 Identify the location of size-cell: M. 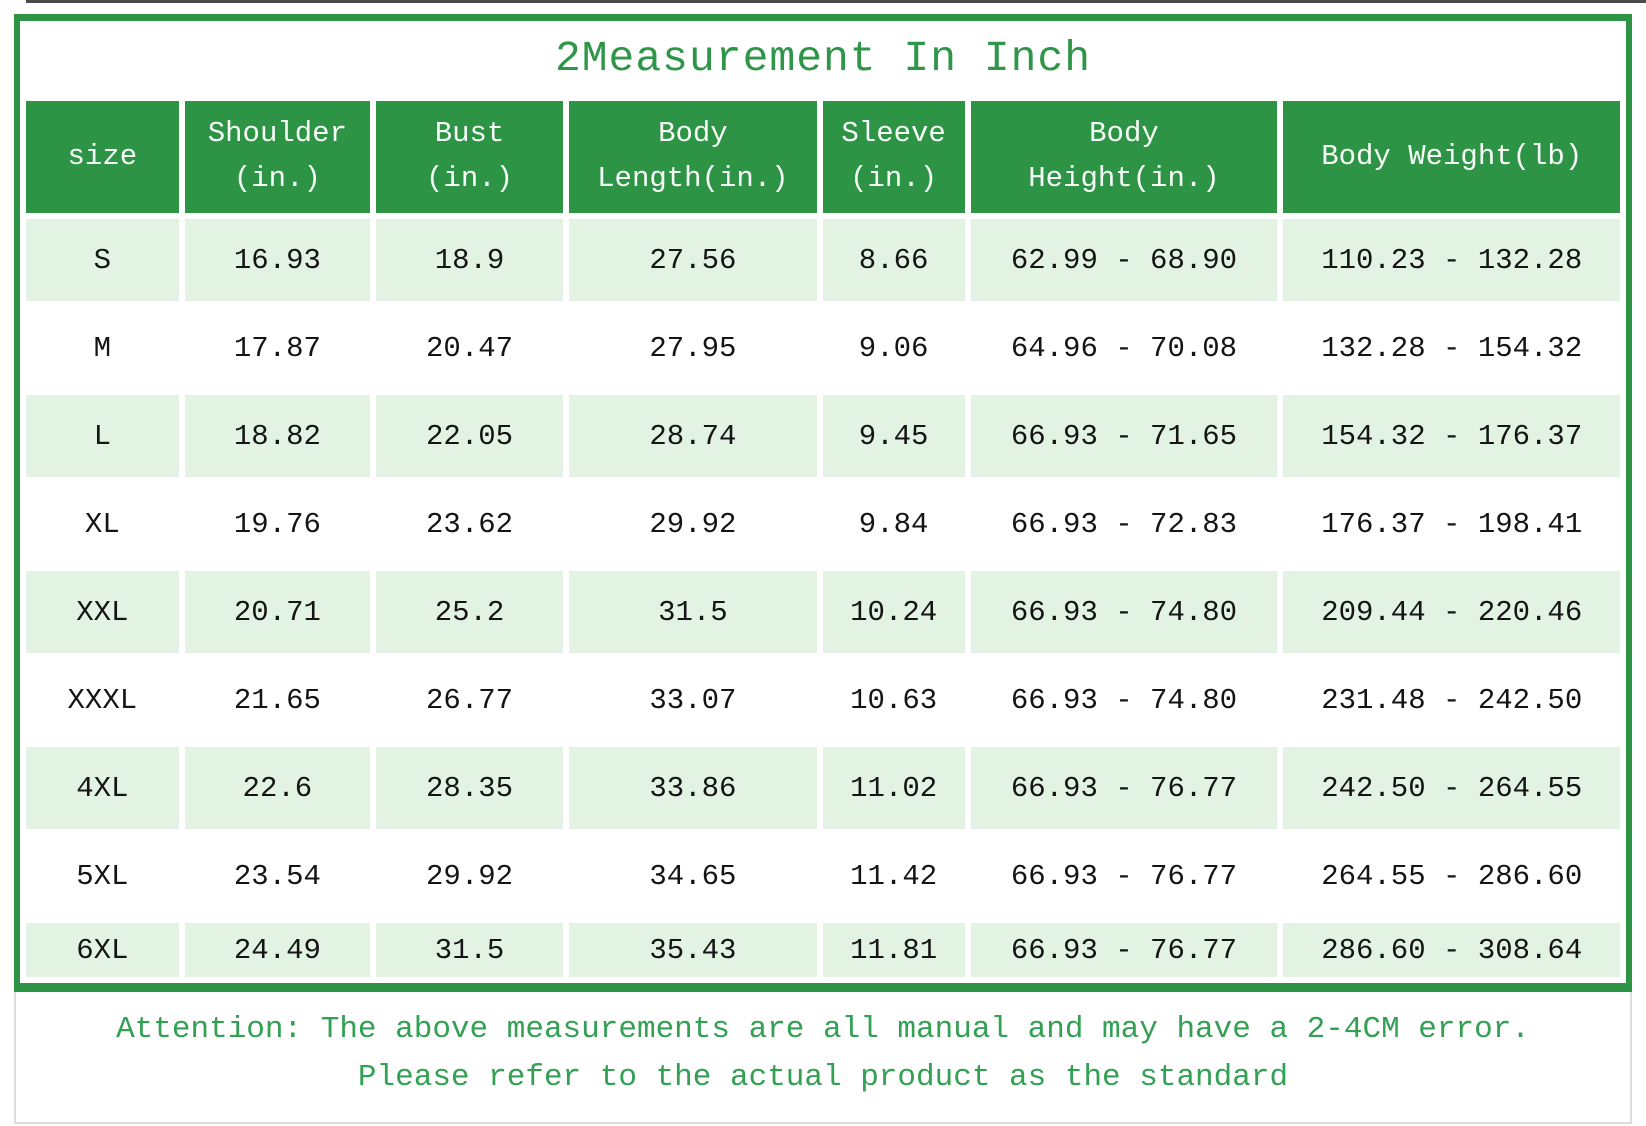
(102, 348).